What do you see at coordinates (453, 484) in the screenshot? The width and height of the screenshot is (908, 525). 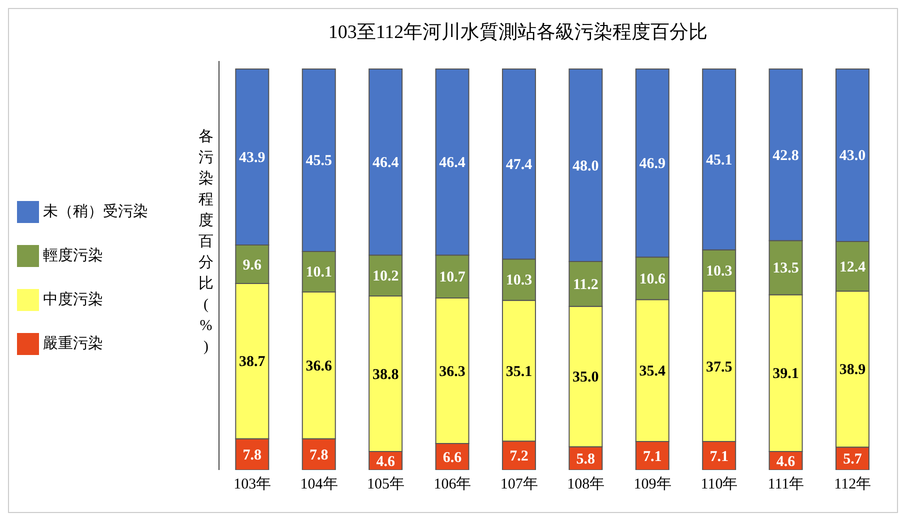 I see `x-tick-label: 106年` at bounding box center [453, 484].